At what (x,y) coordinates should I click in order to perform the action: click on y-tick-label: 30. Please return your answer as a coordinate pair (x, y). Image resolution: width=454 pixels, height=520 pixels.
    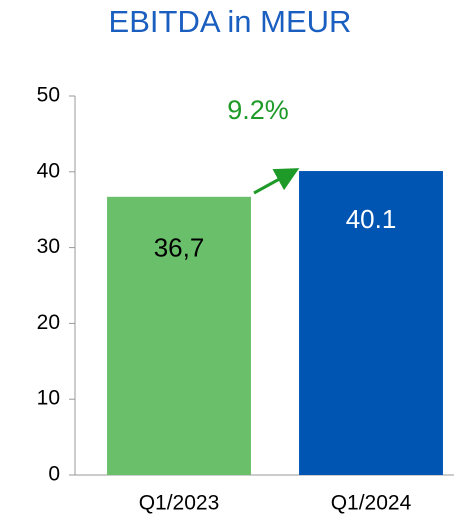
    Looking at the image, I should click on (48, 246).